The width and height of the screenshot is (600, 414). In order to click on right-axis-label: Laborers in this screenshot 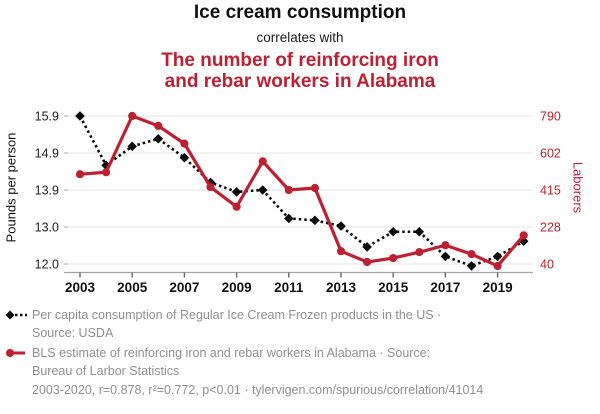, I will do `click(578, 187)`.